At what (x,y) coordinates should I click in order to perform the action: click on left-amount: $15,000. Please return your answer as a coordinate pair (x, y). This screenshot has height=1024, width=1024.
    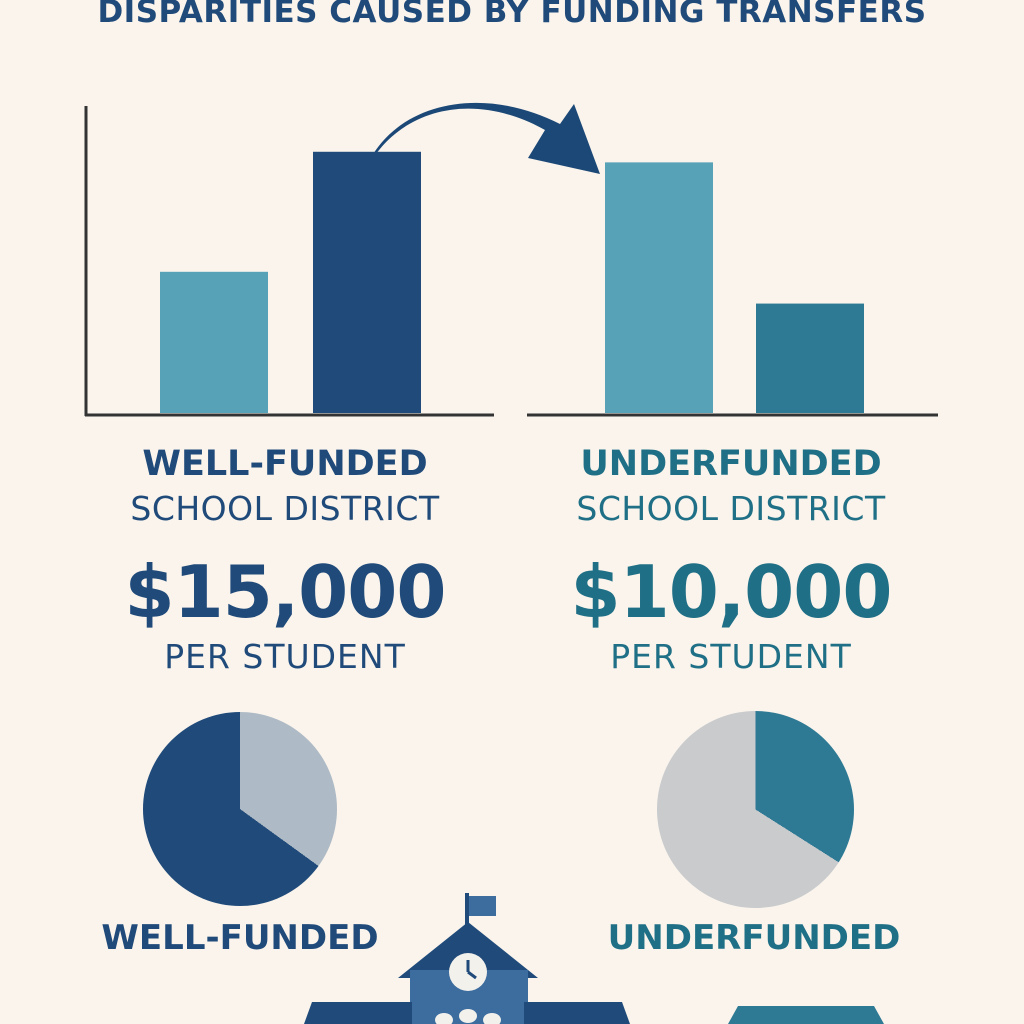
    Looking at the image, I should click on (285, 592).